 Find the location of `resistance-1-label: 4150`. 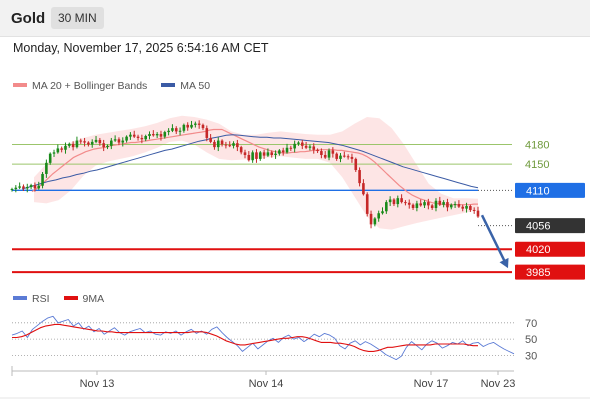

resistance-1-label: 4150 is located at coordinates (537, 165).